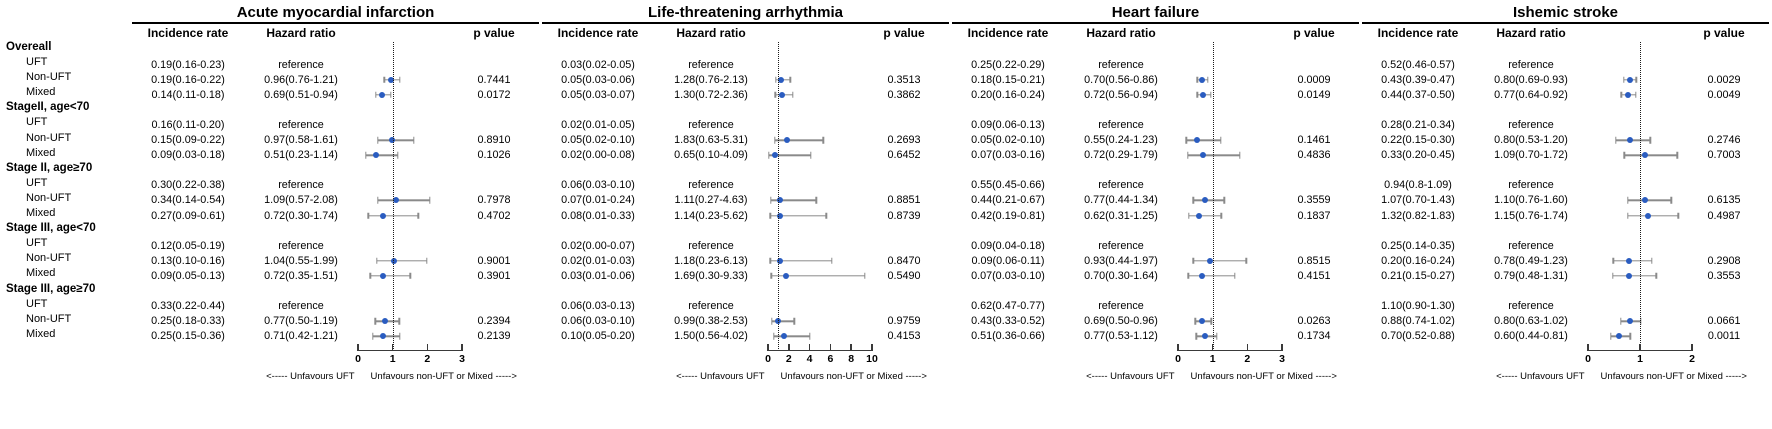 Image resolution: width=1772 pixels, height=429 pixels. What do you see at coordinates (1531, 321) in the screenshot?
I see `hazard-ratio-cell: 0.80(0.63-1.02)` at bounding box center [1531, 321].